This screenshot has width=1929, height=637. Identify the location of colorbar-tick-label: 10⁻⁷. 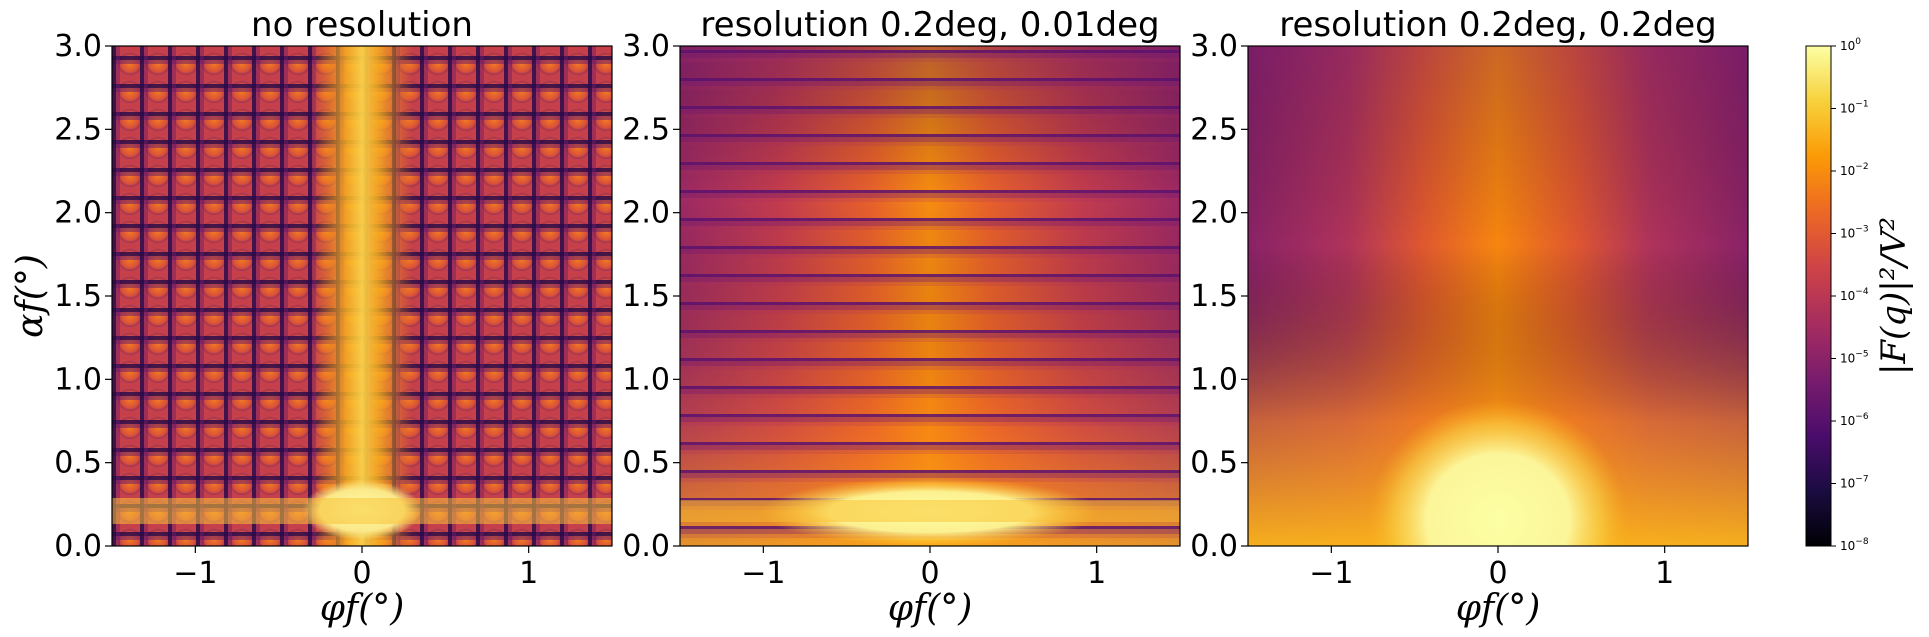
(1854, 483).